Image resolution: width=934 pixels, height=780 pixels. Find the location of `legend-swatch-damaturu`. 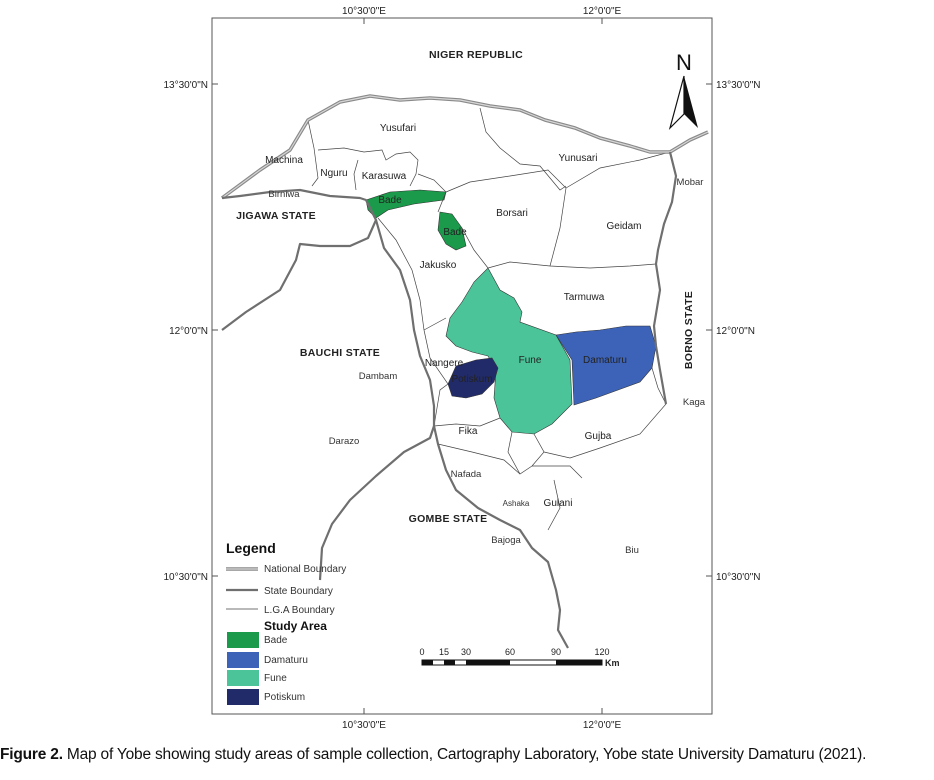

legend-swatch-damaturu is located at coordinates (243, 660).